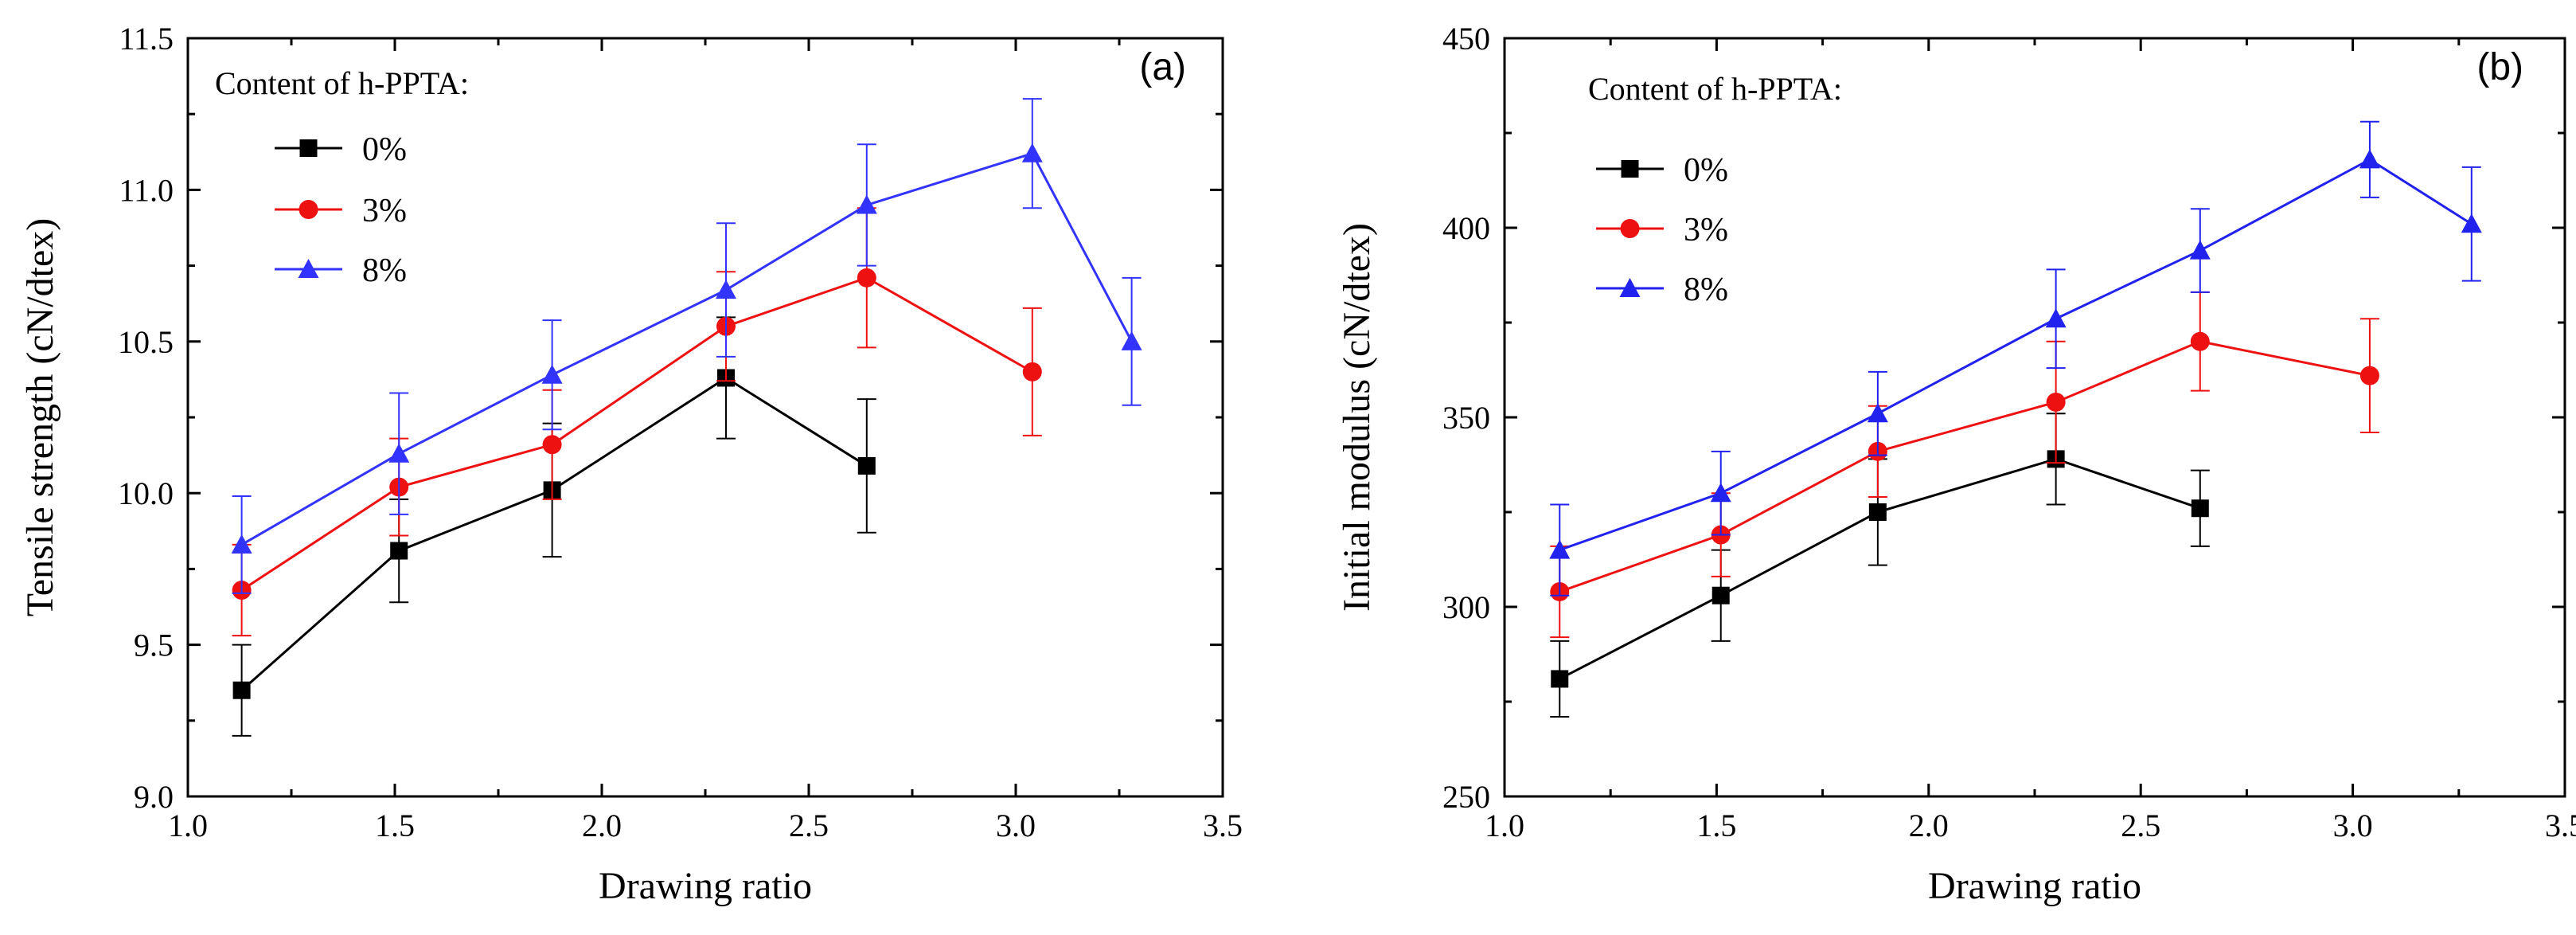 This screenshot has width=2576, height=935. What do you see at coordinates (154, 797) in the screenshot?
I see `y-tick-label: 9.0` at bounding box center [154, 797].